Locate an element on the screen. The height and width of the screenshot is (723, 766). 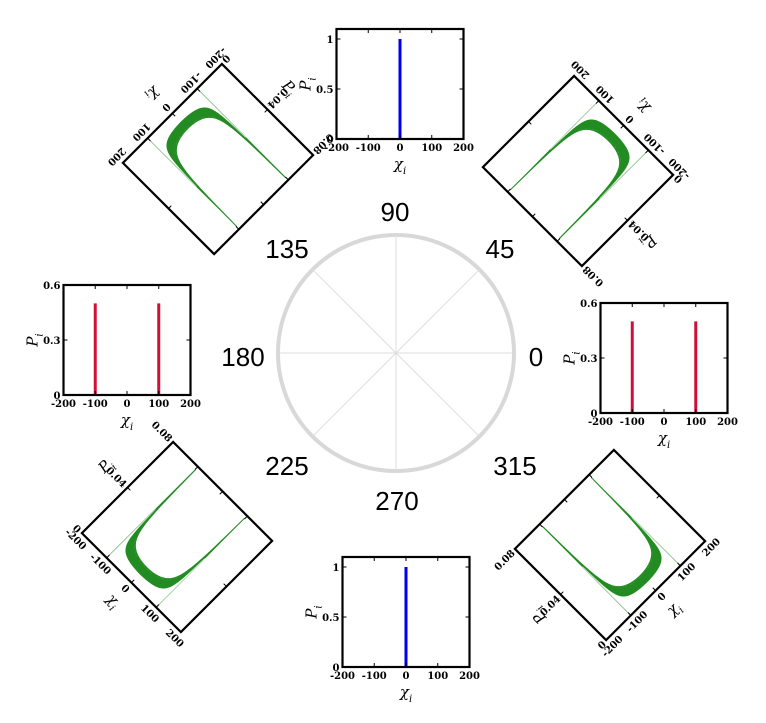
panel-180: -200 -100 0 100 200 0 0.3 0.6 χi Pi is located at coordinates (112, 357).